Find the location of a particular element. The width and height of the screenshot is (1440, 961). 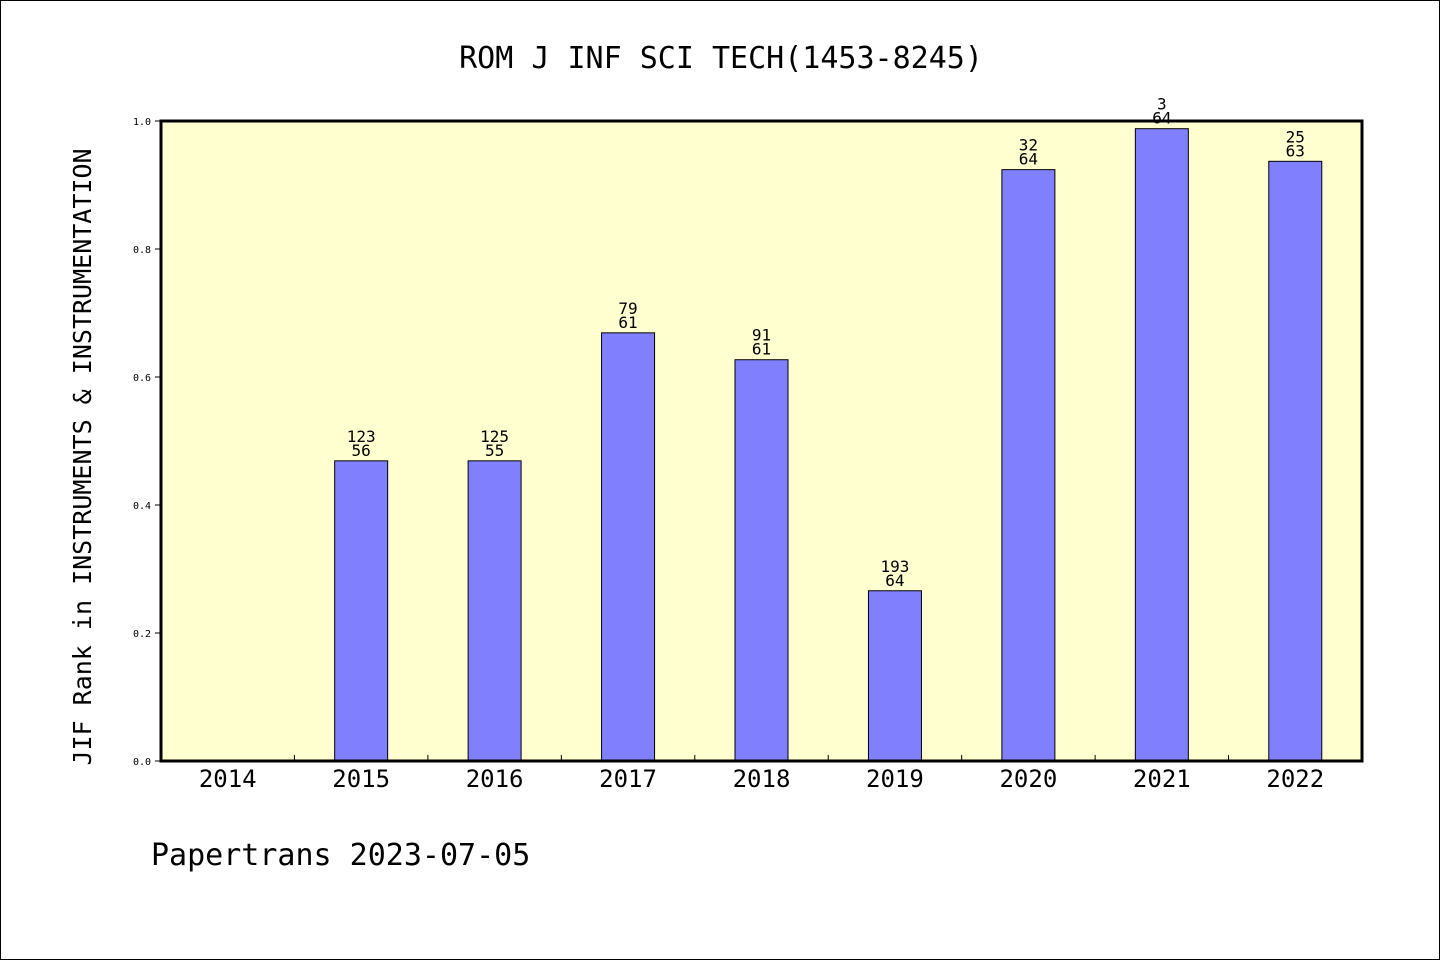

x-tick-label: 2017 is located at coordinates (628, 779).